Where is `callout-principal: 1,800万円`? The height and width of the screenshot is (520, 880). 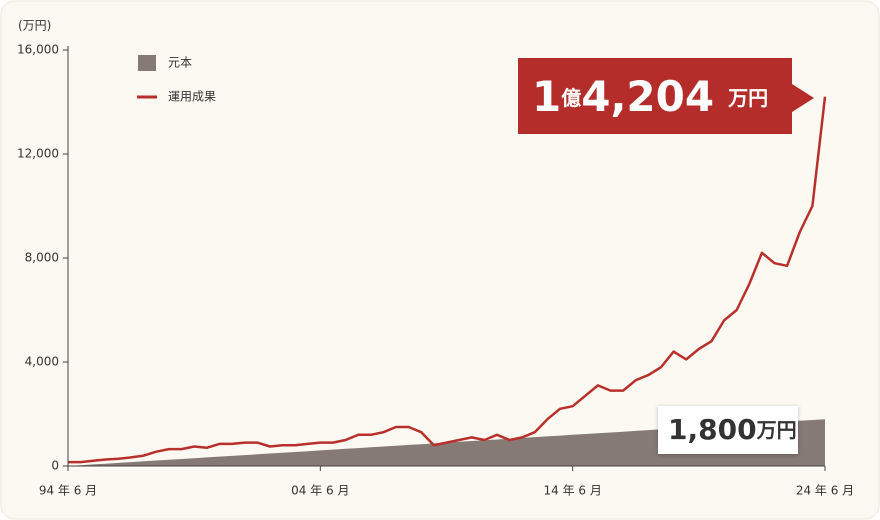
callout-principal: 1,800万円 is located at coordinates (728, 430).